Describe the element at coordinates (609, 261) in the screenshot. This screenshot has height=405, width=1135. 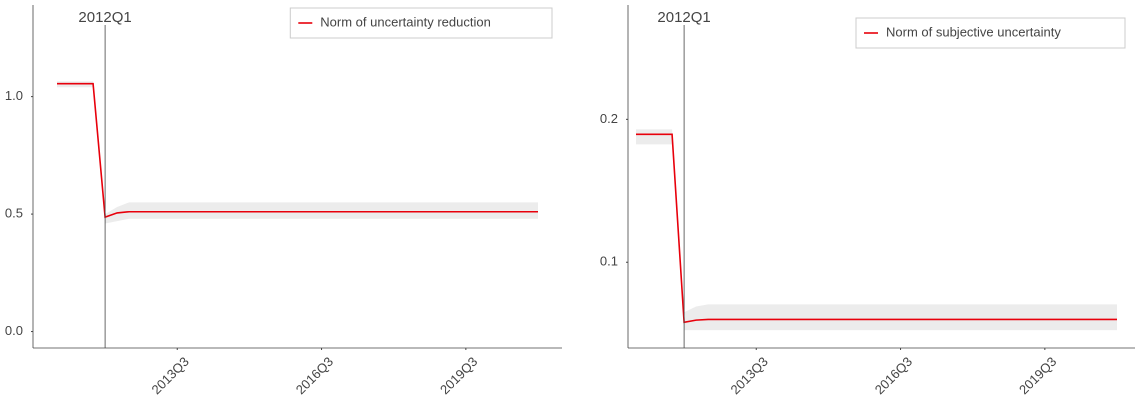
I see `y-tick-label: 0.1` at that location.